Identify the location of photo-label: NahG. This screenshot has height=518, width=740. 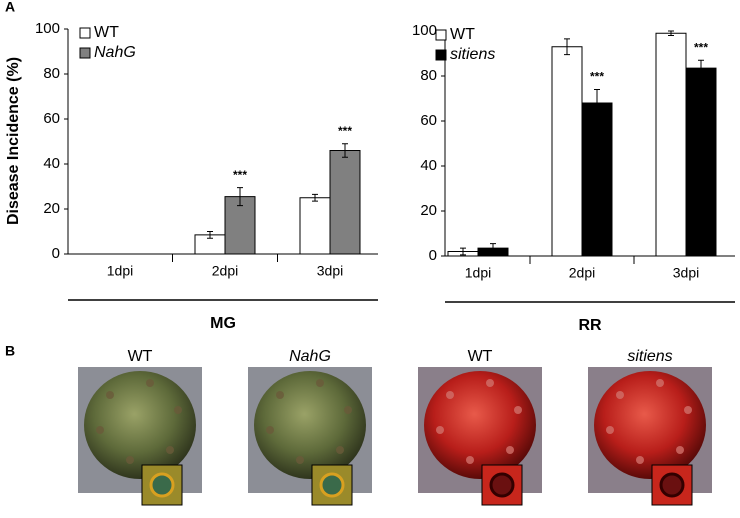
(310, 356).